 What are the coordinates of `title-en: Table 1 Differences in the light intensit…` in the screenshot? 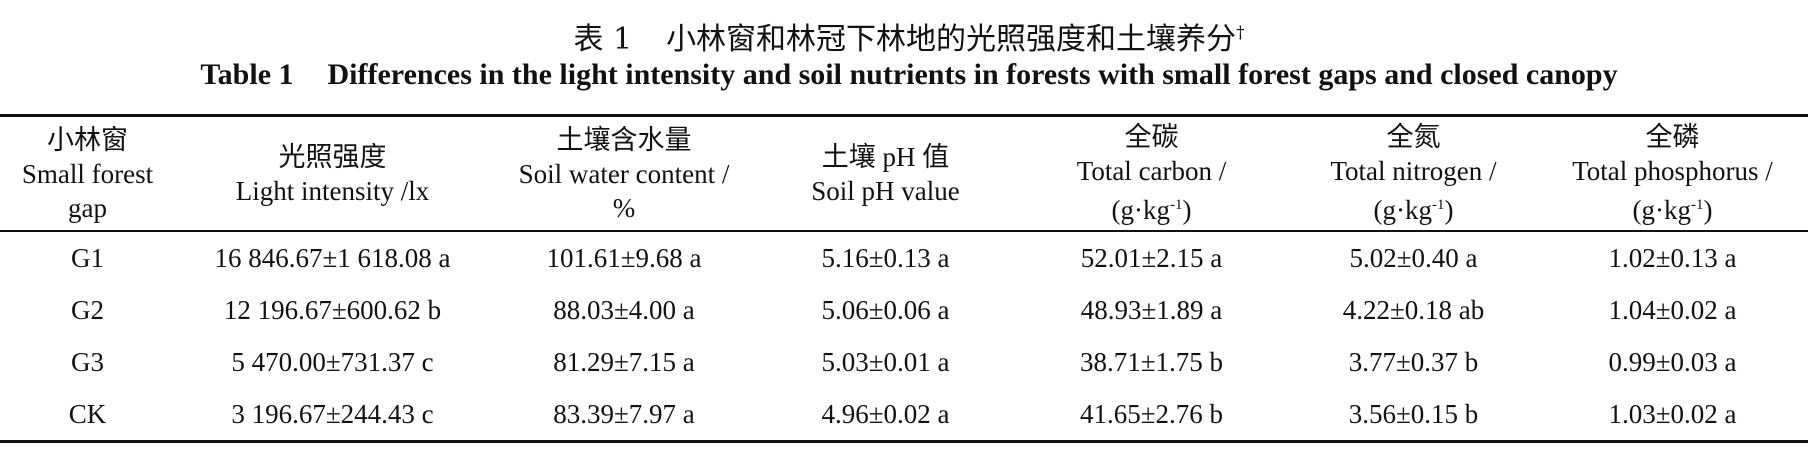 It's located at (909, 75).